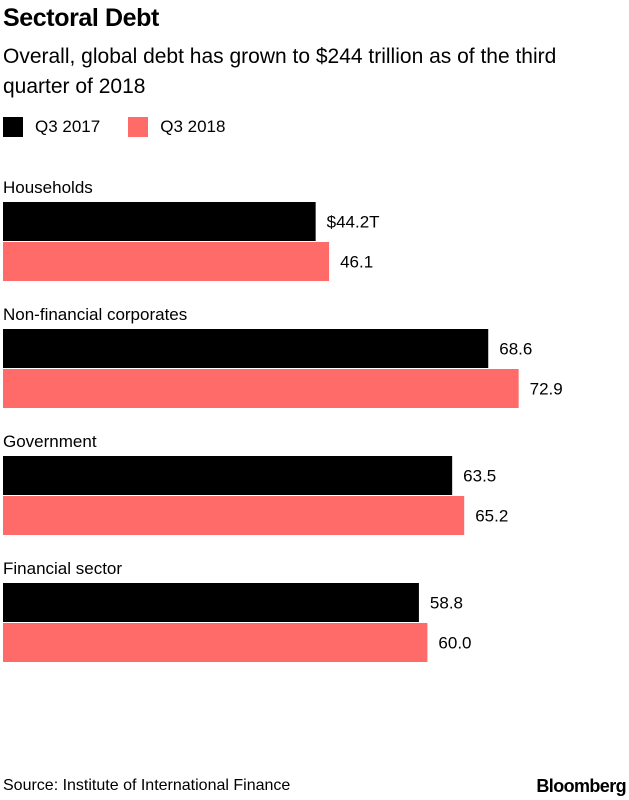 Image resolution: width=629 pixels, height=800 pixels. I want to click on data-label-financial-sector-q3-2018: 60.0, so click(454, 643).